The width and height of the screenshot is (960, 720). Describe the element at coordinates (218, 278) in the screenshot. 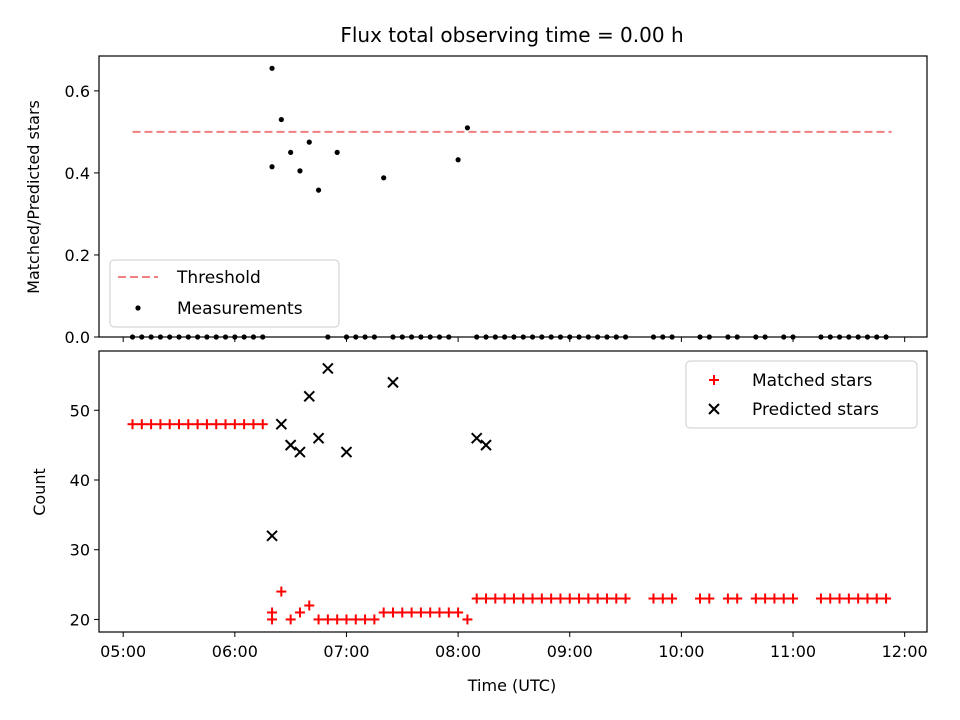

I see `threshold-legend-label: Threshold` at that location.